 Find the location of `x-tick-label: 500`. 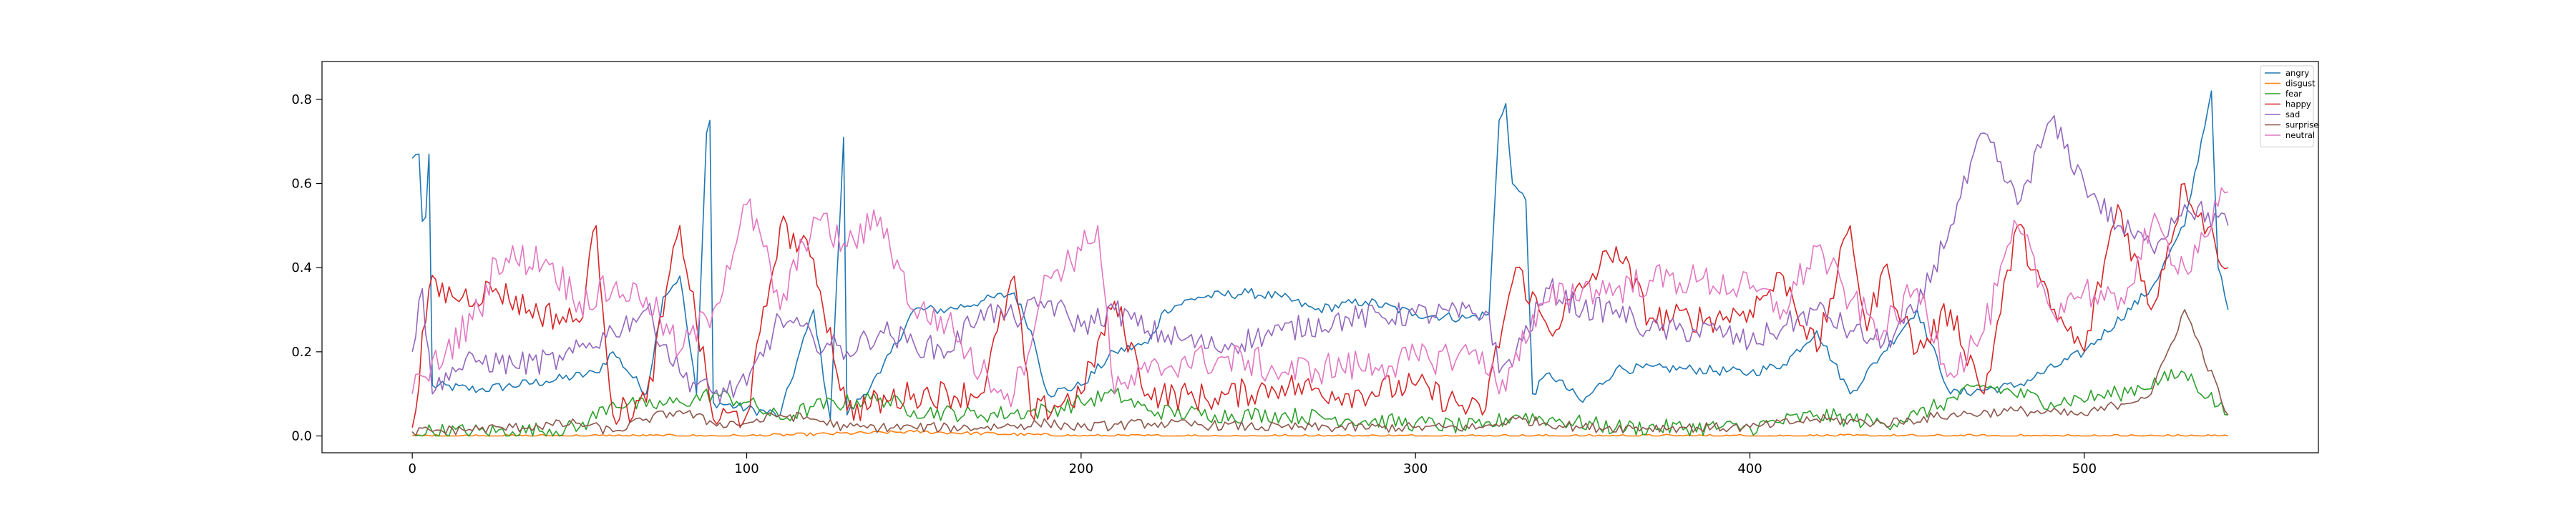

x-tick-label: 500 is located at coordinates (2084, 469).